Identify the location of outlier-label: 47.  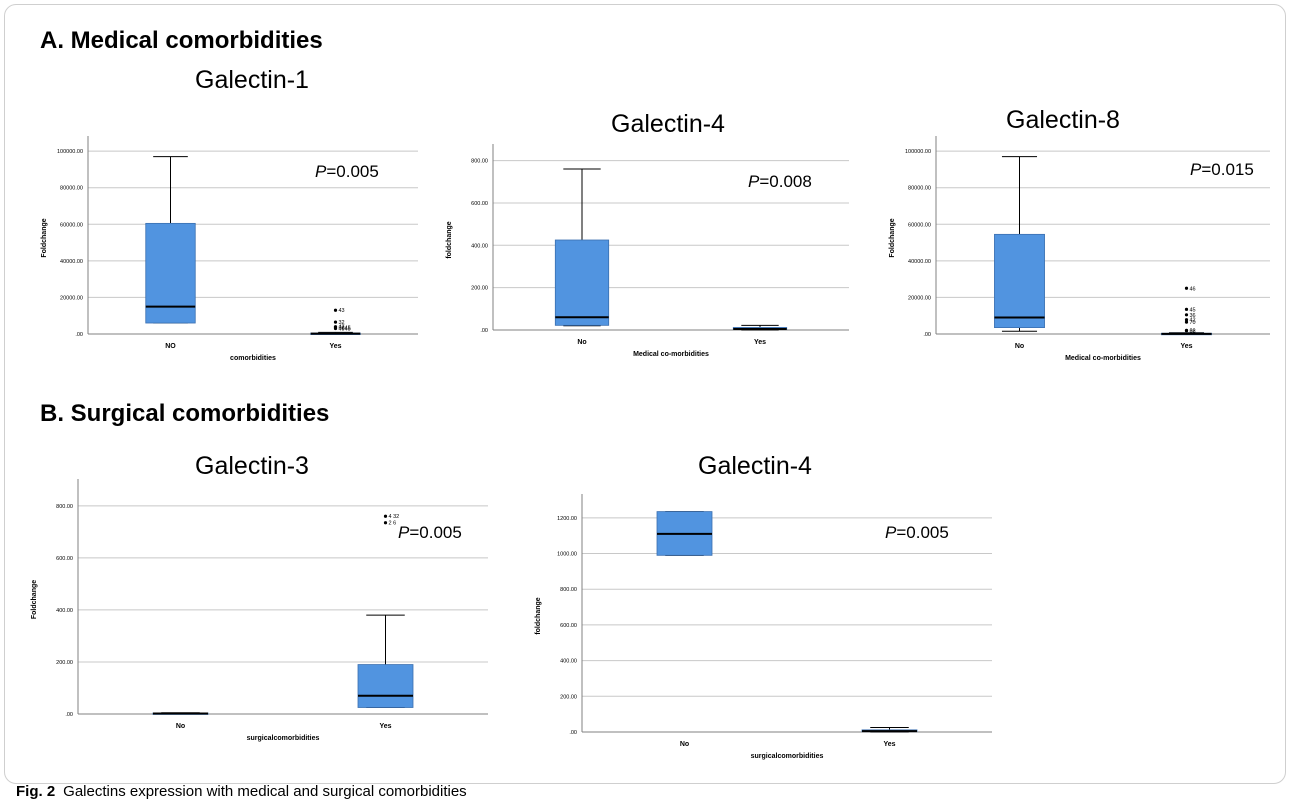
(342, 328).